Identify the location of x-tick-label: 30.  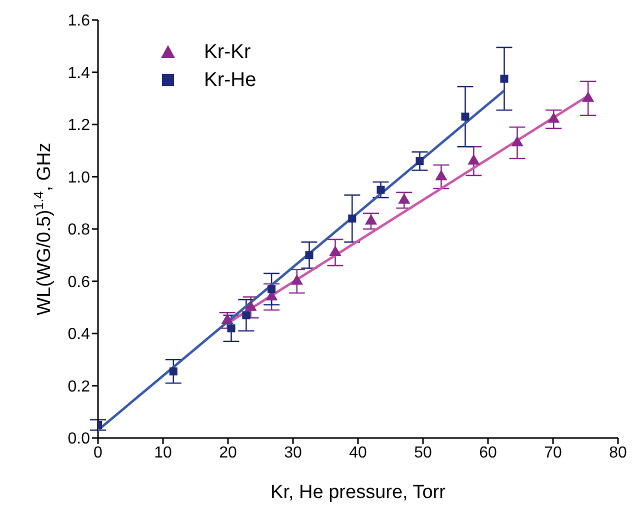
(293, 453).